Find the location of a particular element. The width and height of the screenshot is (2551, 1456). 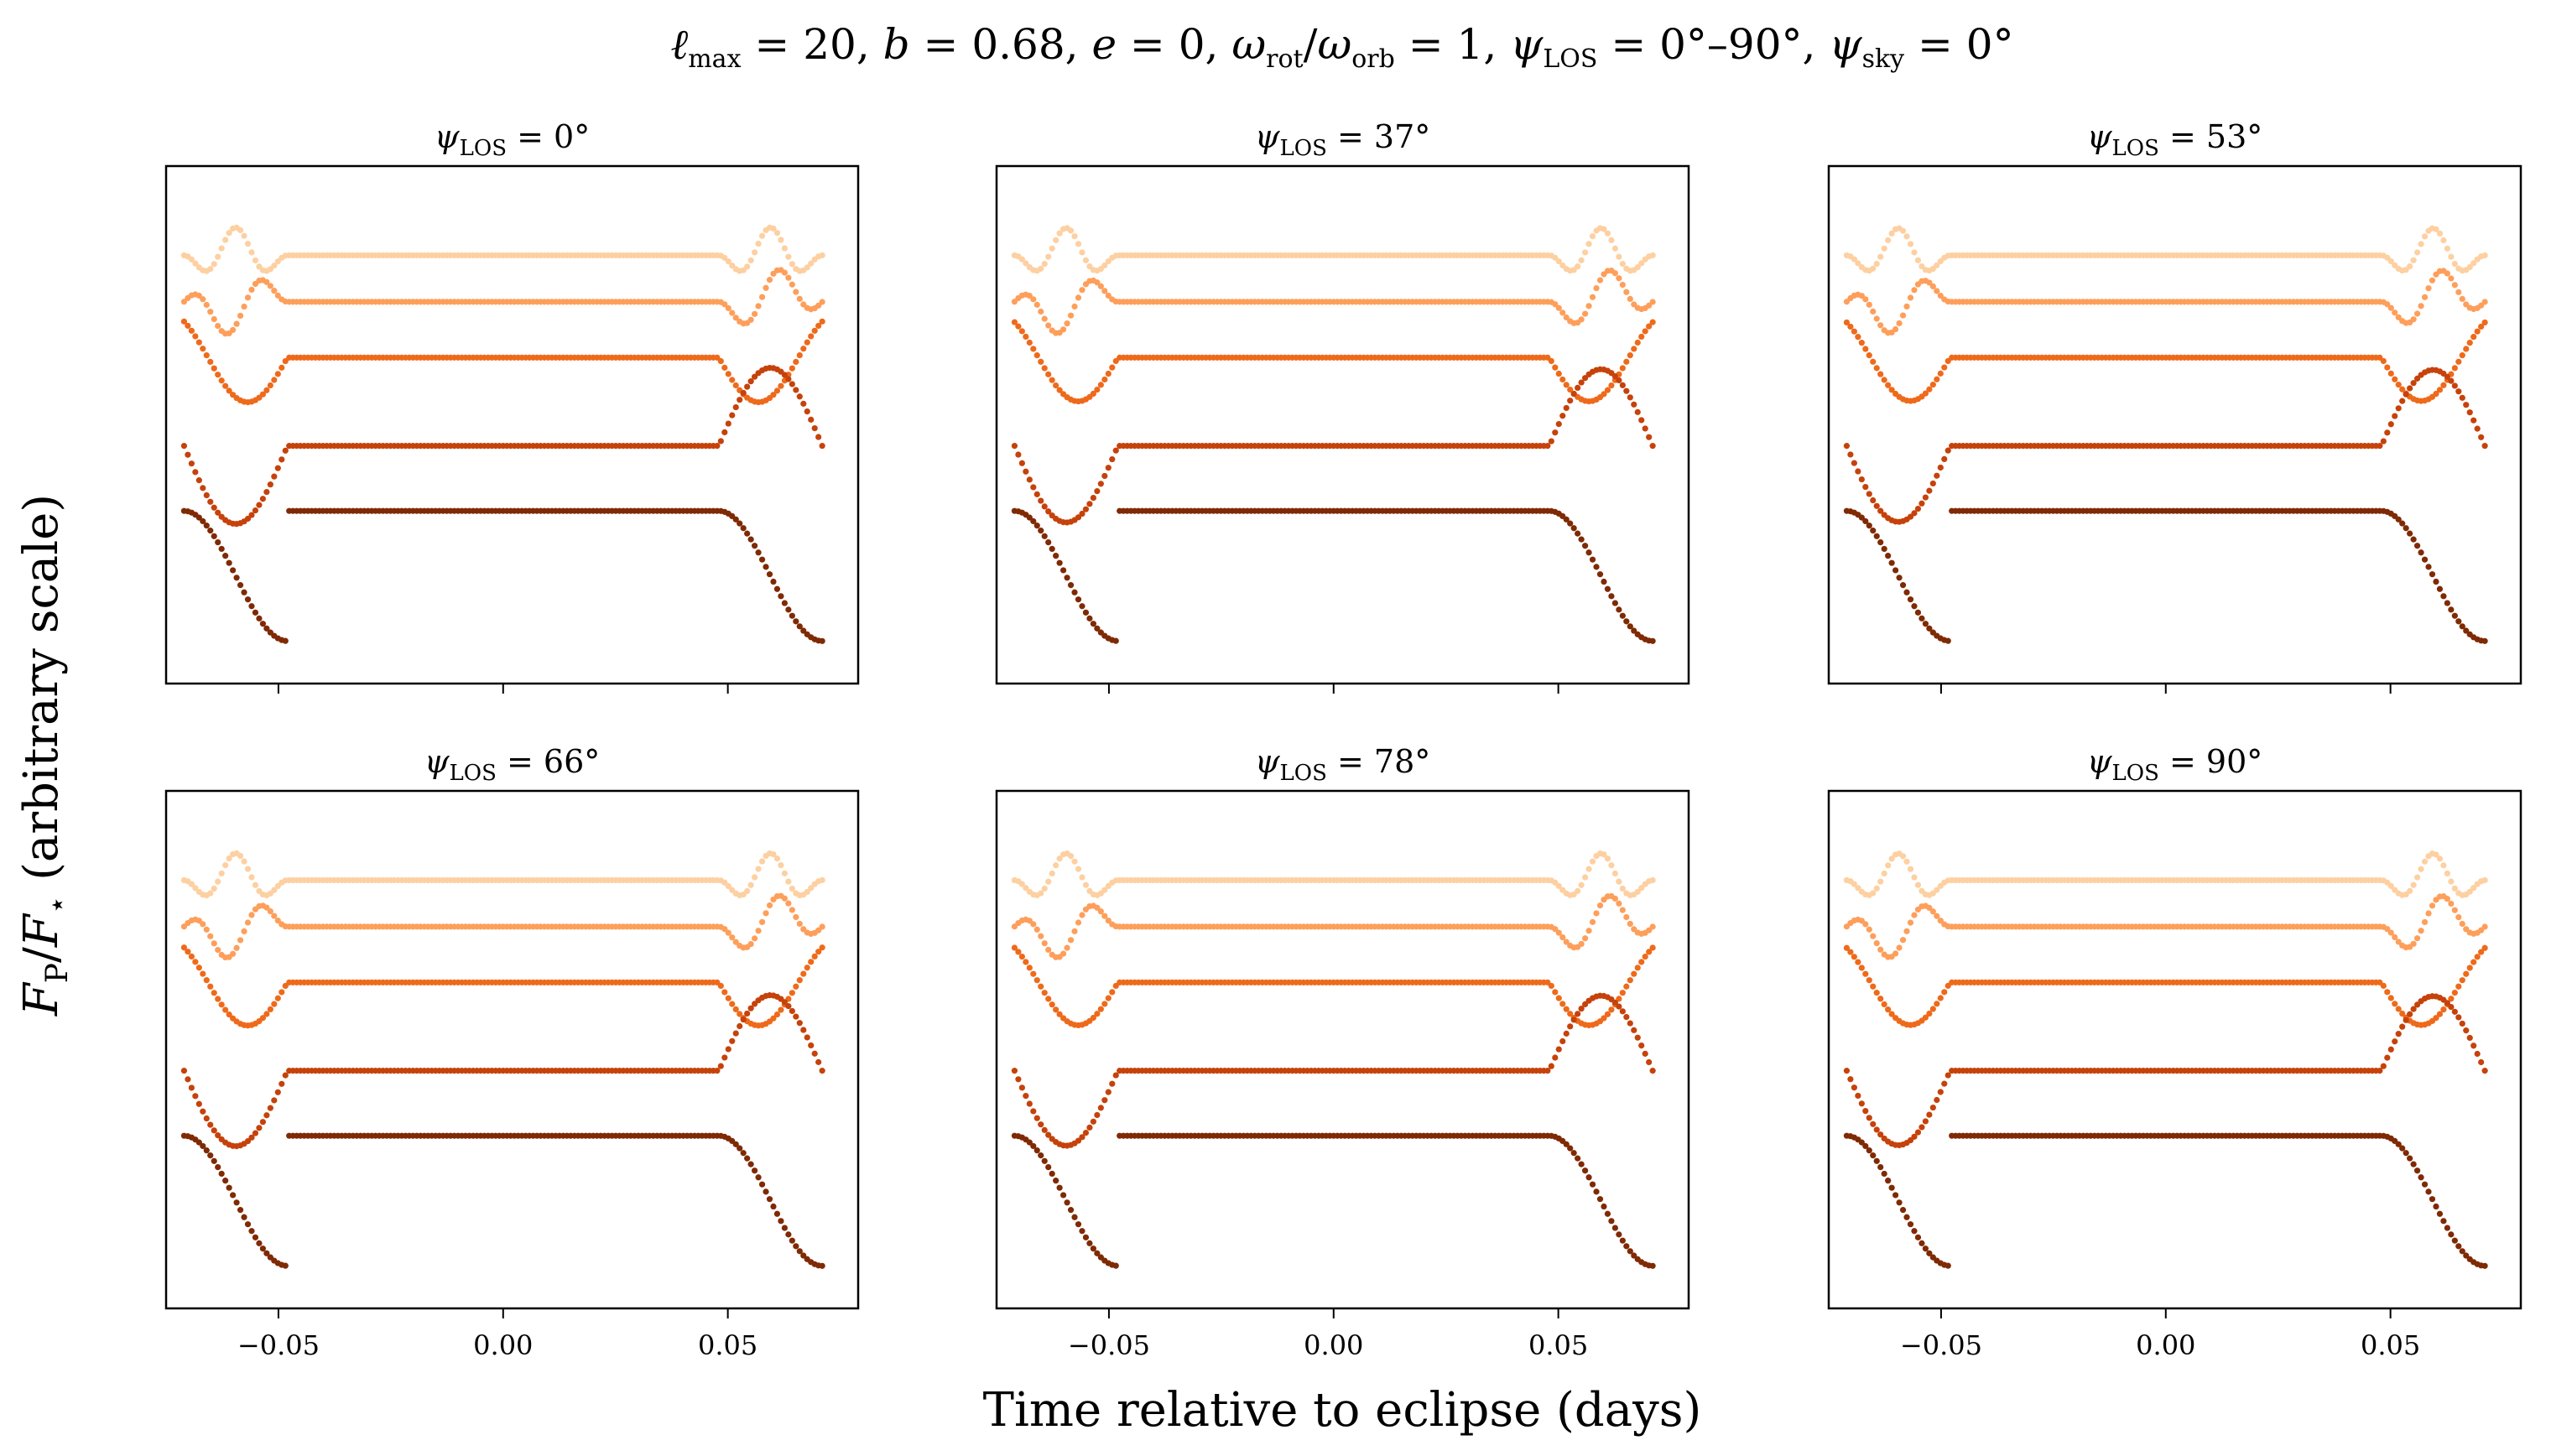

panel: ψLOS = 78°−0.05 0.00 0.05 is located at coordinates (1343, 1052).